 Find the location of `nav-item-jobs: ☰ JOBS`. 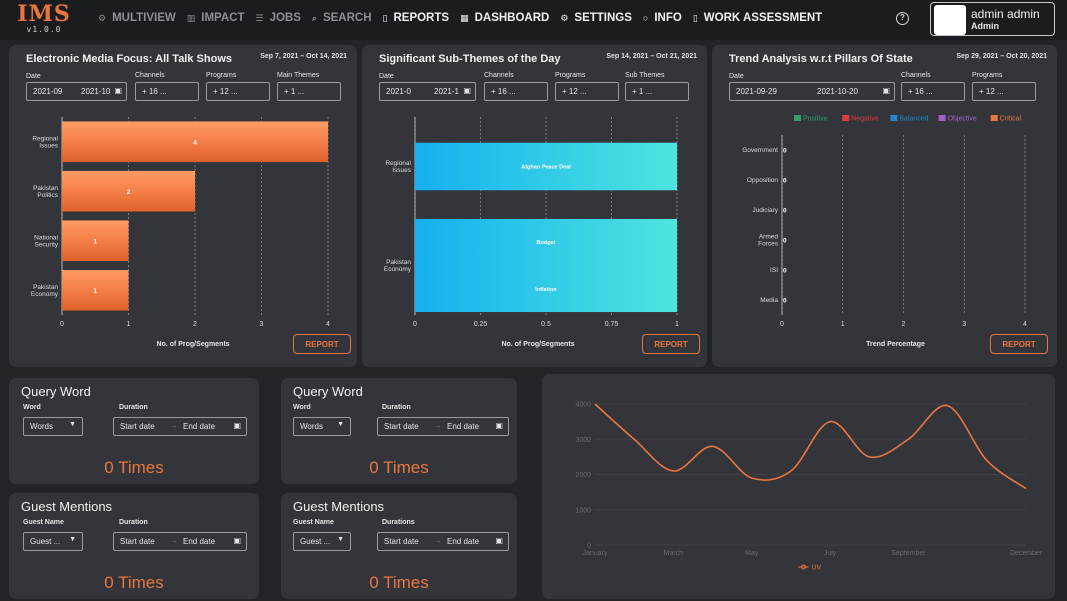

nav-item-jobs: ☰ JOBS is located at coordinates (278, 18).